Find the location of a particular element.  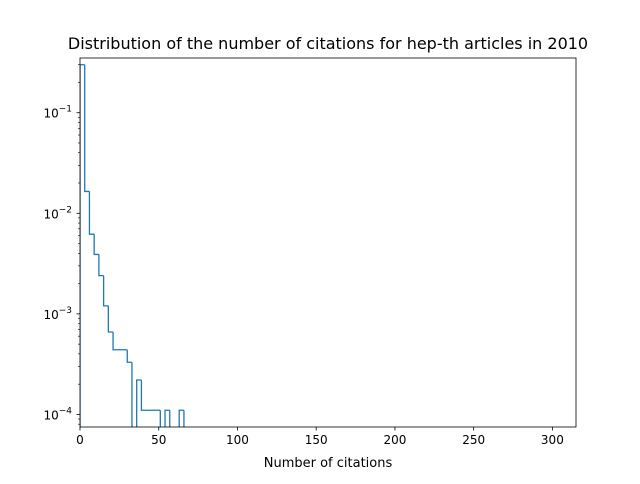

x-tick-label: 150 is located at coordinates (316, 440).